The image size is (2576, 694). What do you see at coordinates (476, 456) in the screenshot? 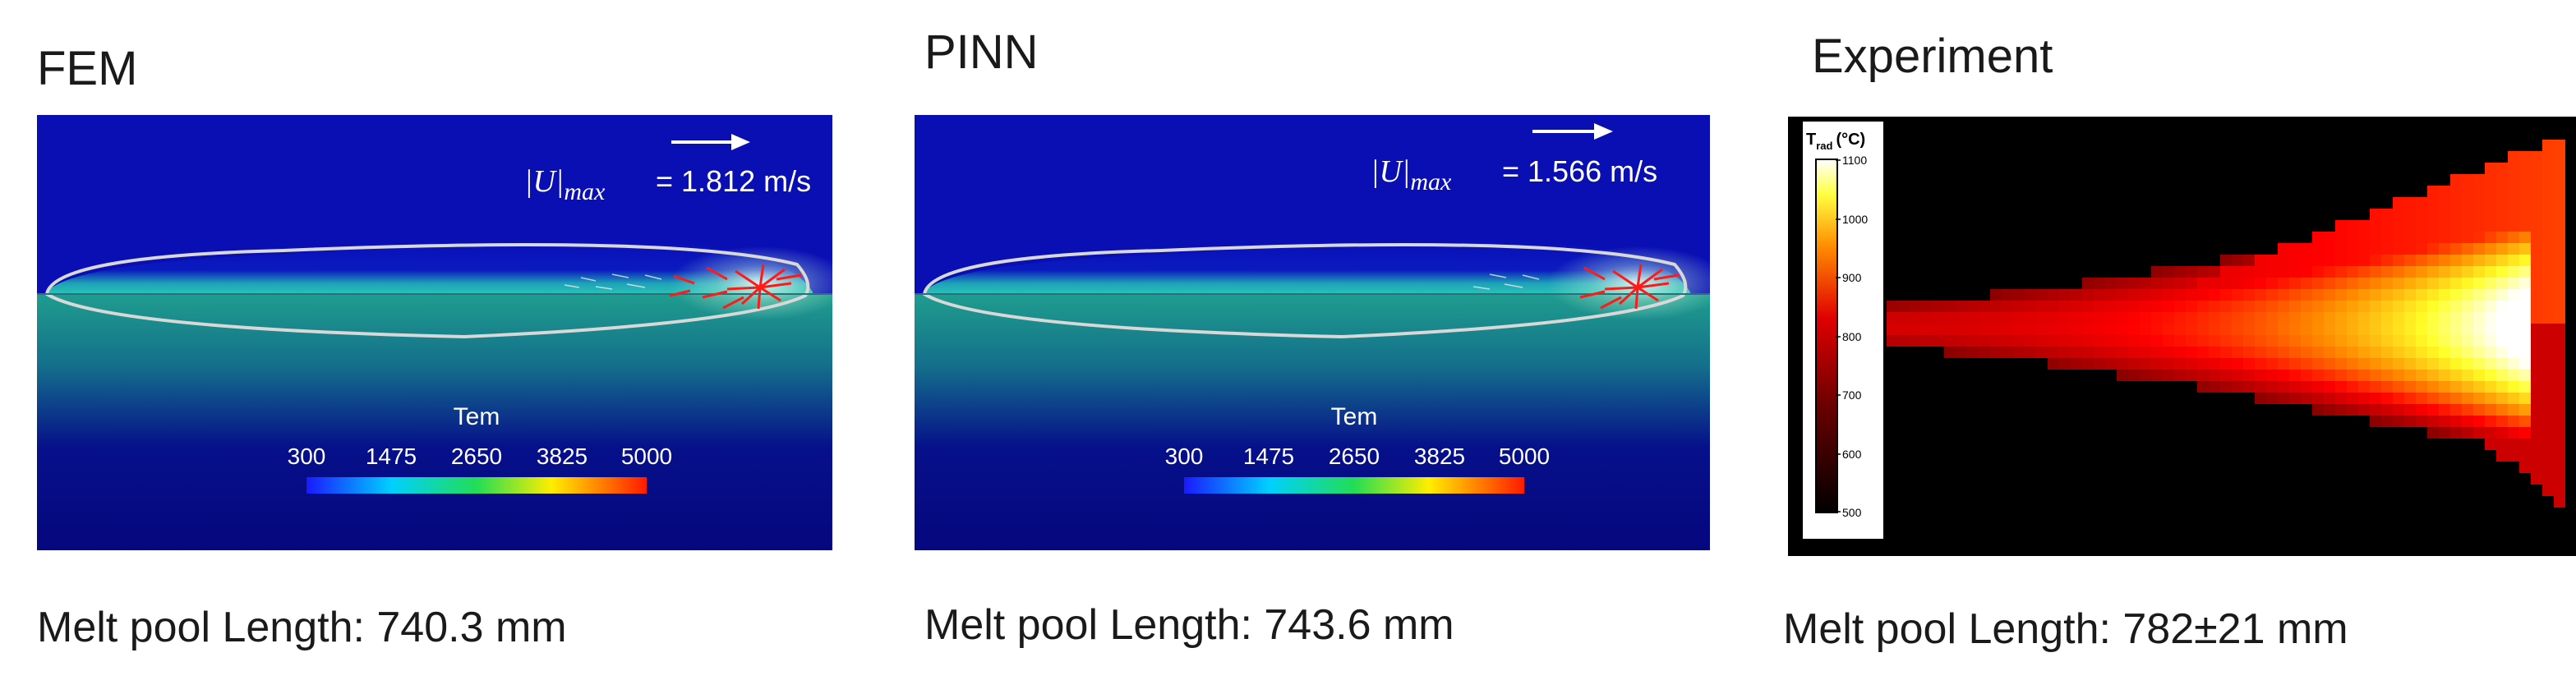
I see `fem-colorbar-tick: 2650` at bounding box center [476, 456].